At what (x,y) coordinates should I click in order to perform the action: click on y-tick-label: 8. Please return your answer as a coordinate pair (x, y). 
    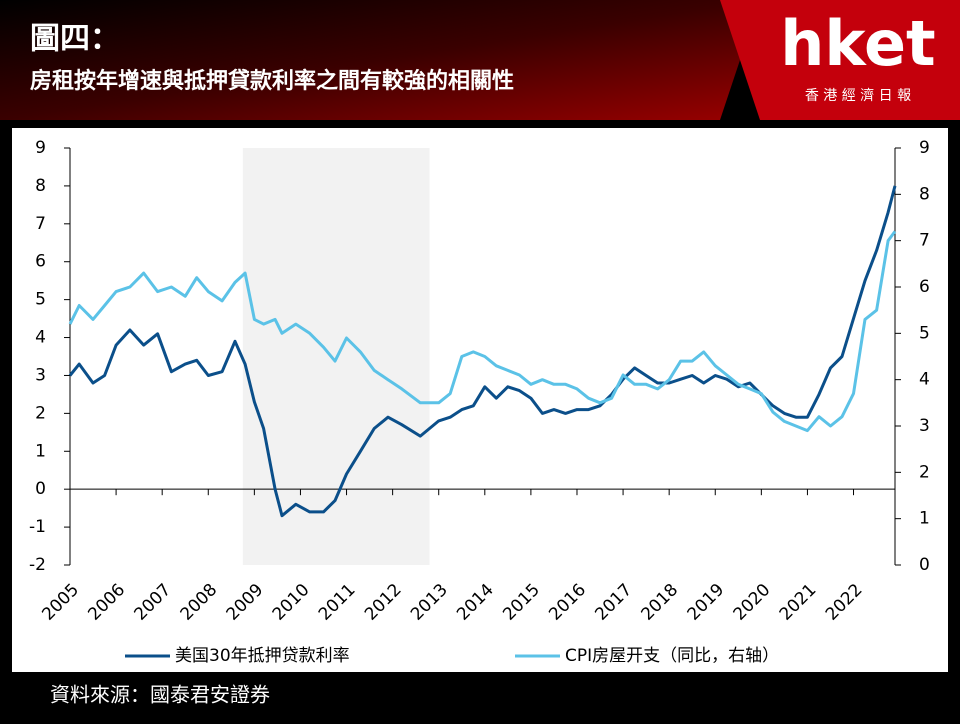
    Looking at the image, I should click on (40, 186).